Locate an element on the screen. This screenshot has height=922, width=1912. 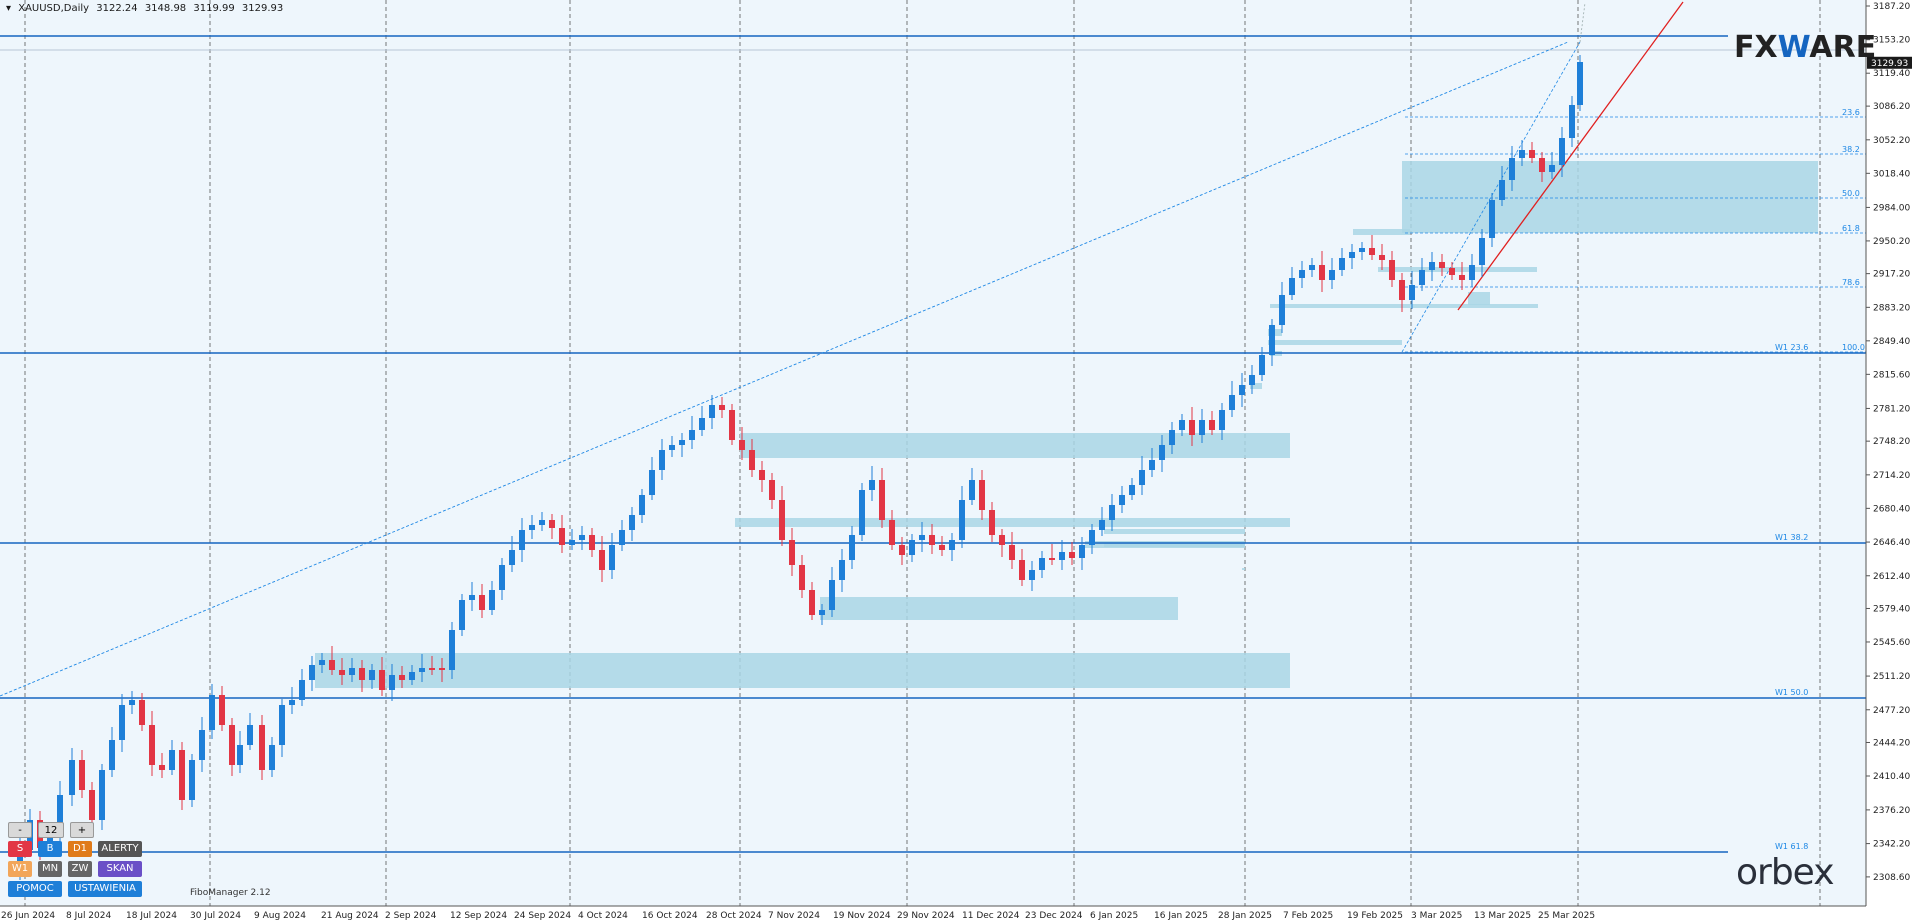
date-axis-label: 2 Sep 2024 is located at coordinates (411, 916).